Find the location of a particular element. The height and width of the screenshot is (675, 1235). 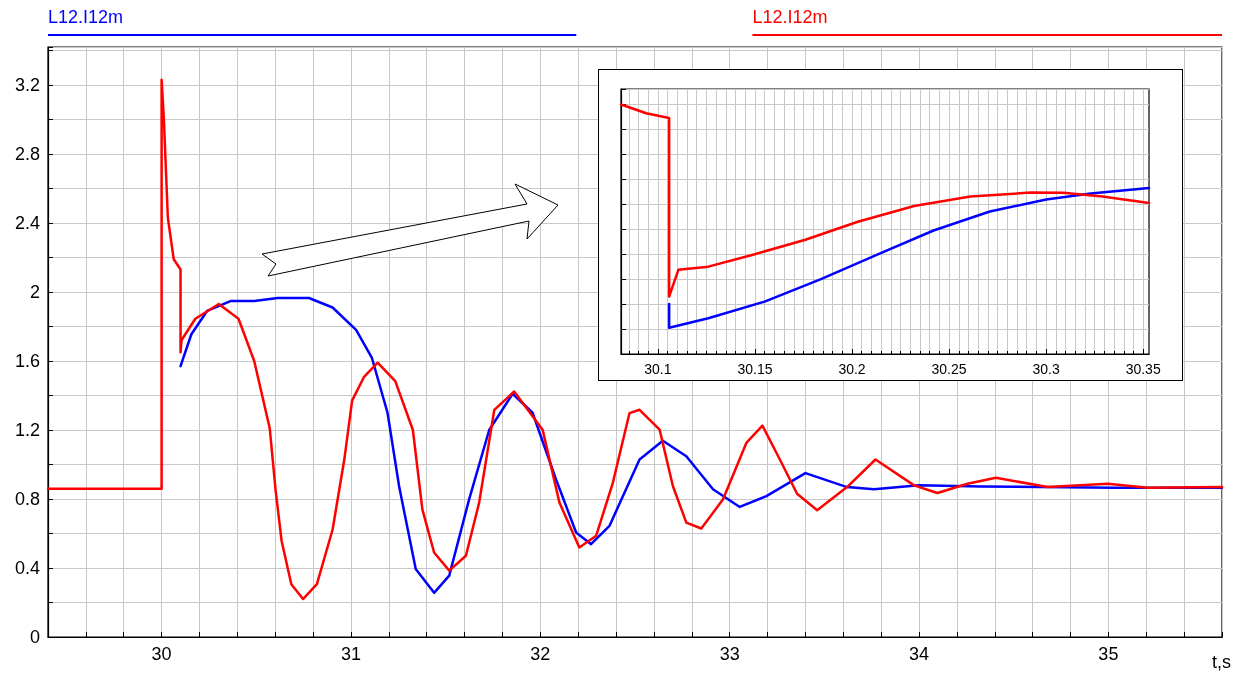

y-tick-label: 3.2 is located at coordinates (27, 84).